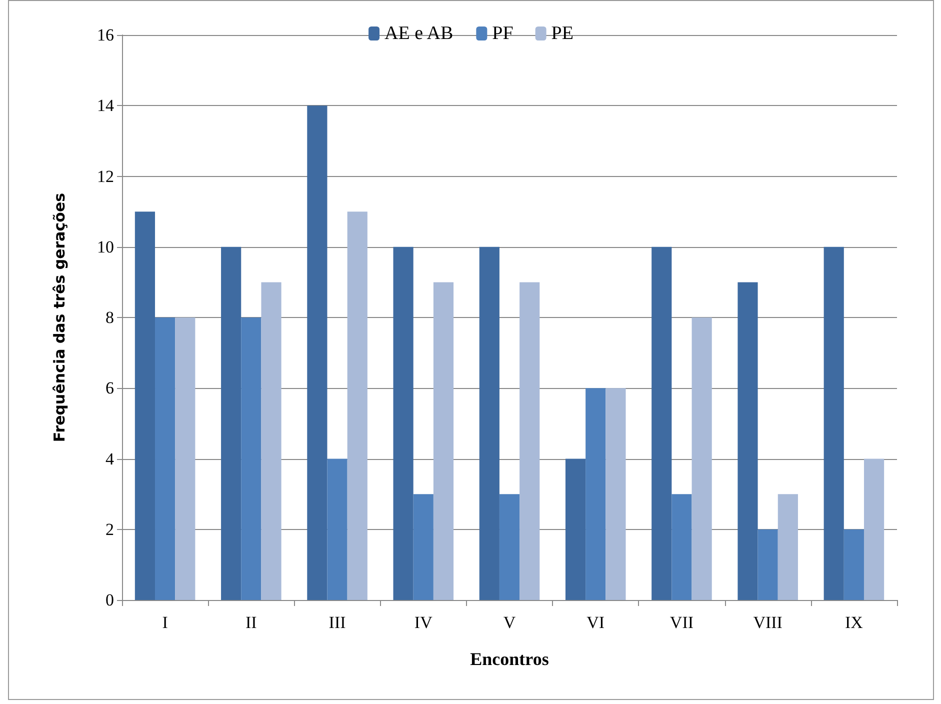 Image resolution: width=941 pixels, height=704 pixels. I want to click on y-tick-label: 10, so click(105, 246).